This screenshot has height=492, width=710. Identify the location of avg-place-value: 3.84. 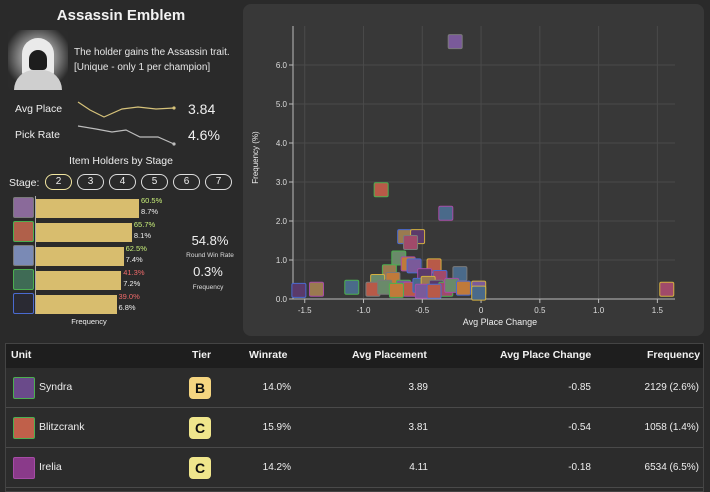
(202, 109).